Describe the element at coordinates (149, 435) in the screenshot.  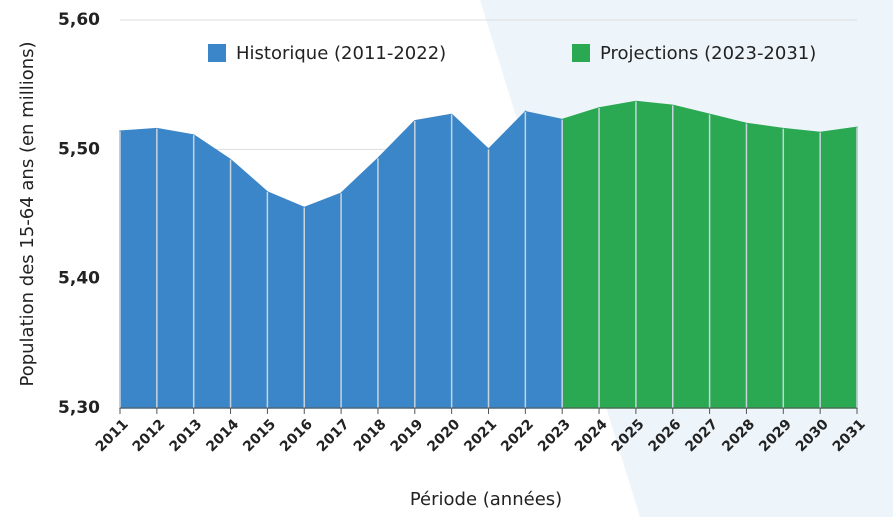
I see `x-tick-label: 2012` at that location.